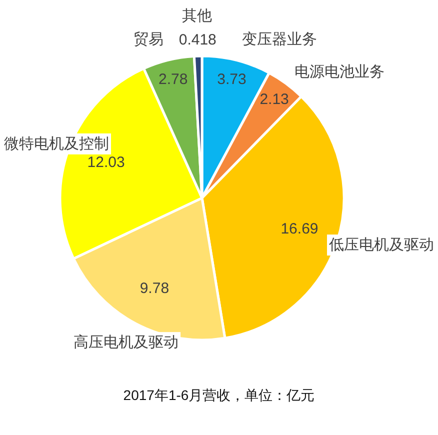 The width and height of the screenshot is (438, 435). What do you see at coordinates (155, 289) in the screenshot?
I see `data-label: 9.78` at bounding box center [155, 289].